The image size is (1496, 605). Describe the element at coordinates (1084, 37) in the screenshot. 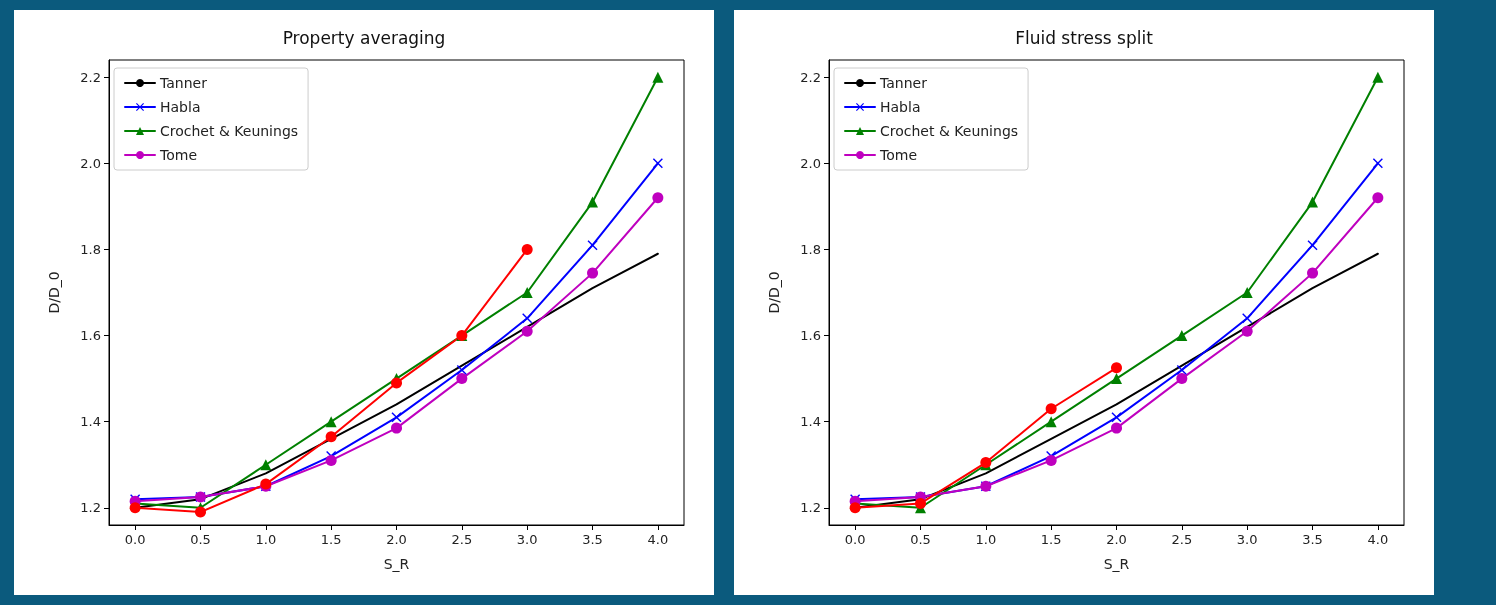

I see `chart-title: Fluid stress split` at that location.